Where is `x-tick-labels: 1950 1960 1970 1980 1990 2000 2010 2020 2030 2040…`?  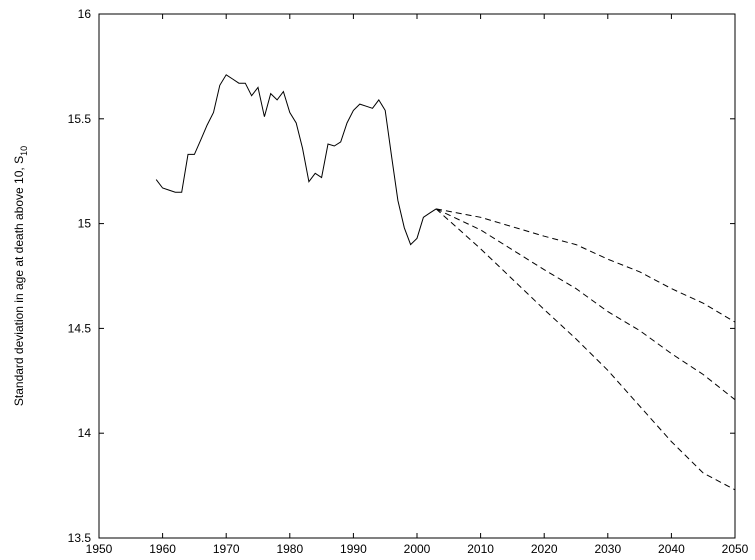 x-tick-labels: 1950 1960 1970 1980 1990 2000 2010 2020 2030 2040… is located at coordinates (417, 549).